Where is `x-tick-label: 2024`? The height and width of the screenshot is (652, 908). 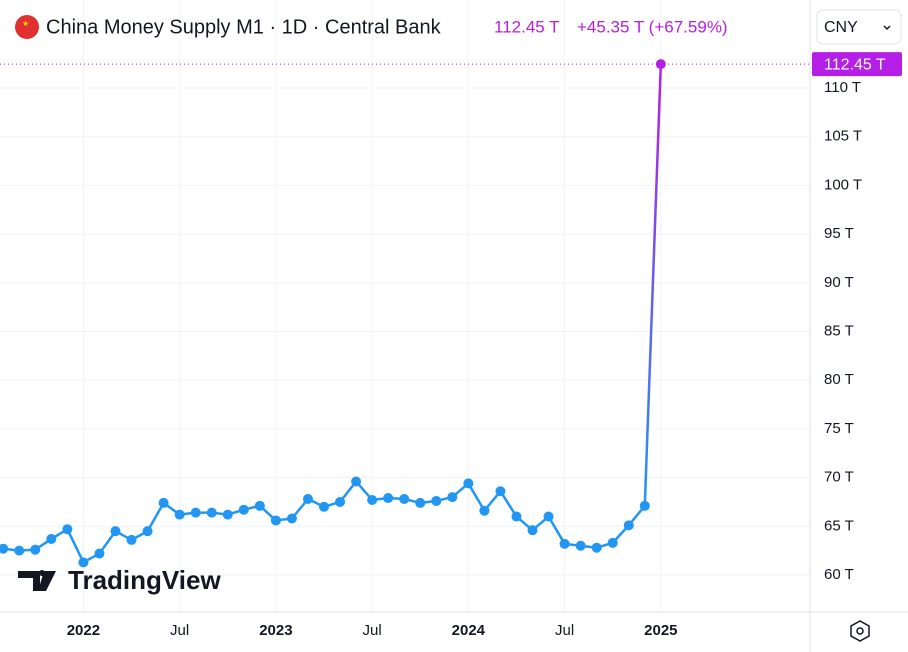 x-tick-label: 2024 is located at coordinates (469, 630).